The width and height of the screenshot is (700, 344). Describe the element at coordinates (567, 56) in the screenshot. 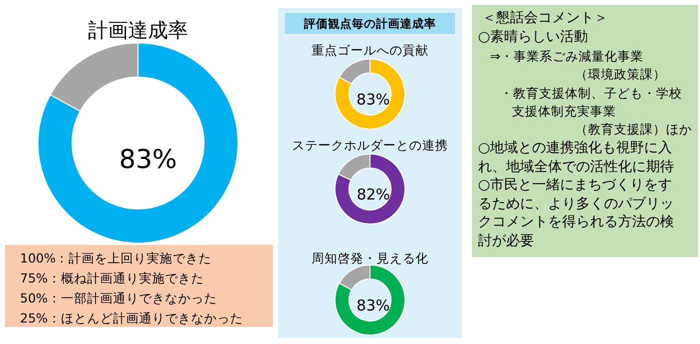

I see `text: ⇒・事業系ごみ減量化事業` at that location.